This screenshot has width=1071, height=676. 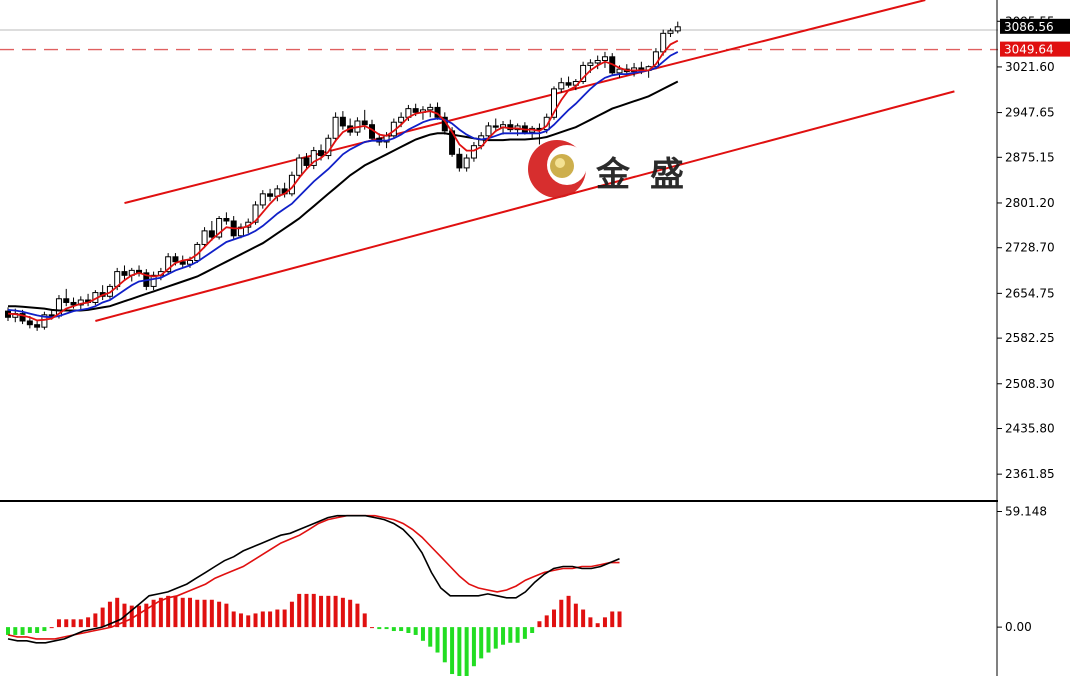 What do you see at coordinates (1030, 429) in the screenshot?
I see `price-tick-label: 2435.80` at bounding box center [1030, 429].